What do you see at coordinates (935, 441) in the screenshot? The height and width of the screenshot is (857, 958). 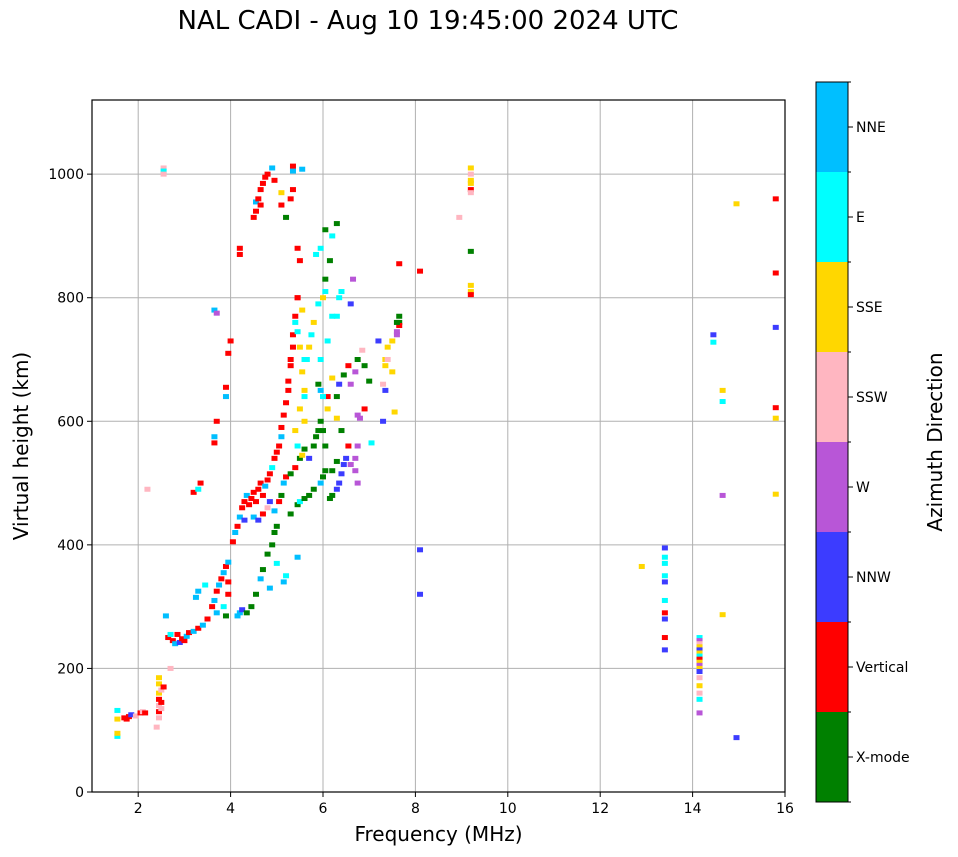 I see `colorbar-label: Azimuth Direction` at bounding box center [935, 441].